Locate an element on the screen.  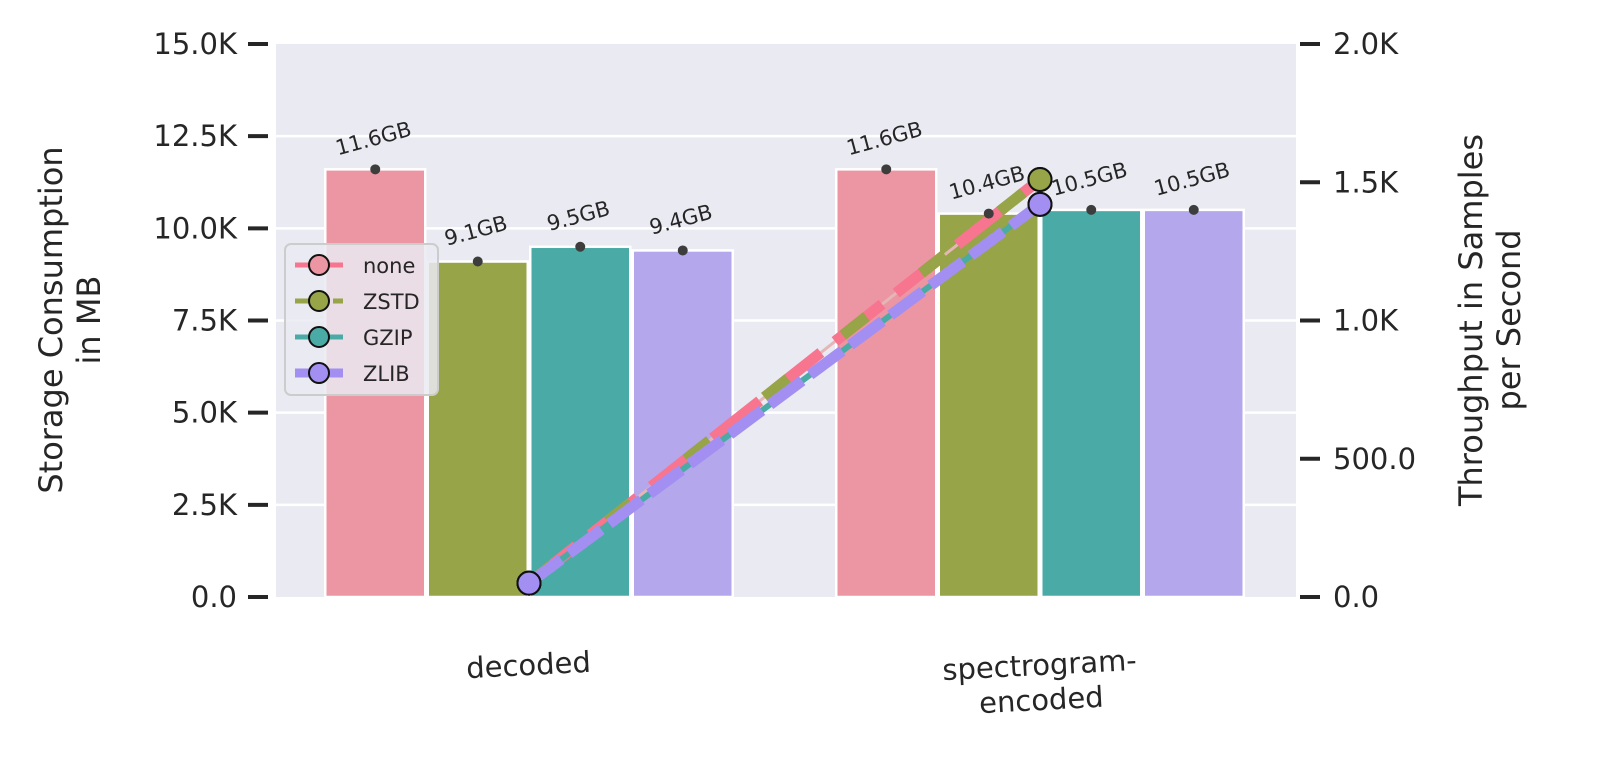
legend-label-gzip: GZIP is located at coordinates (388, 338).